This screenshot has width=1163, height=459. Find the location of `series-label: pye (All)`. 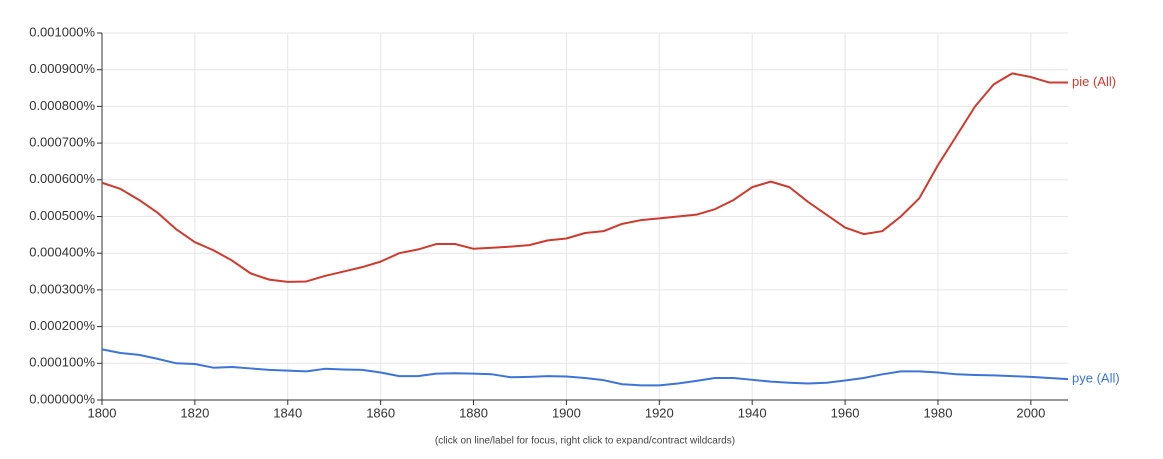

series-label: pye (All) is located at coordinates (1096, 378).